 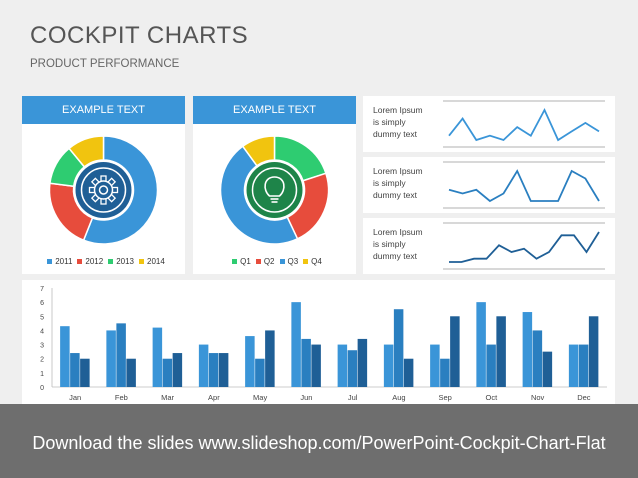 I want to click on donut-2-legend: Q1 Q2 Q3 Q4, so click(x=274, y=261).